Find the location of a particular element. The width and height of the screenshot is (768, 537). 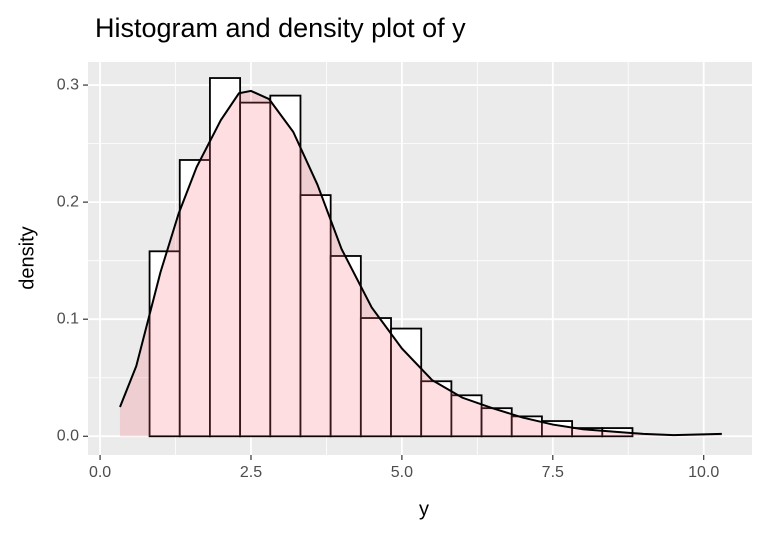

y-tick-label: 0.2 is located at coordinates (68, 201).